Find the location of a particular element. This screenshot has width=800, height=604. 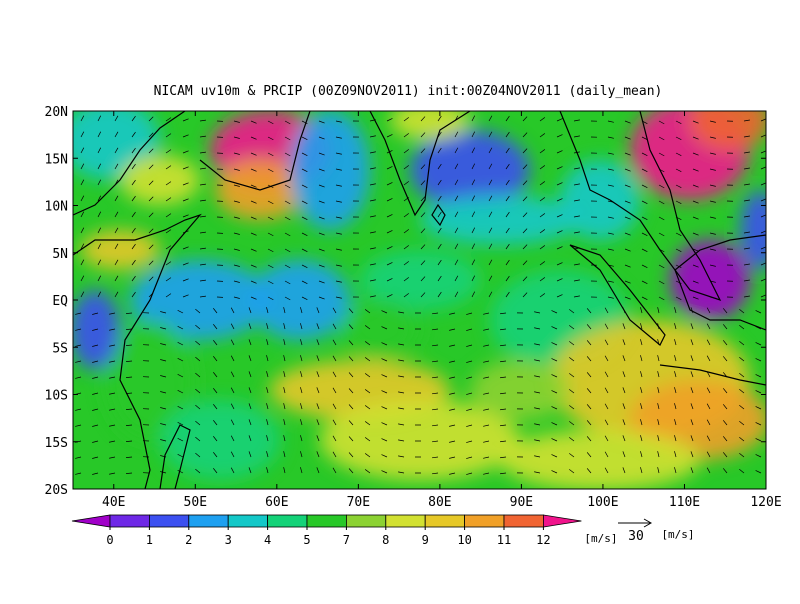

x-tick-label: 50E is located at coordinates (195, 502).